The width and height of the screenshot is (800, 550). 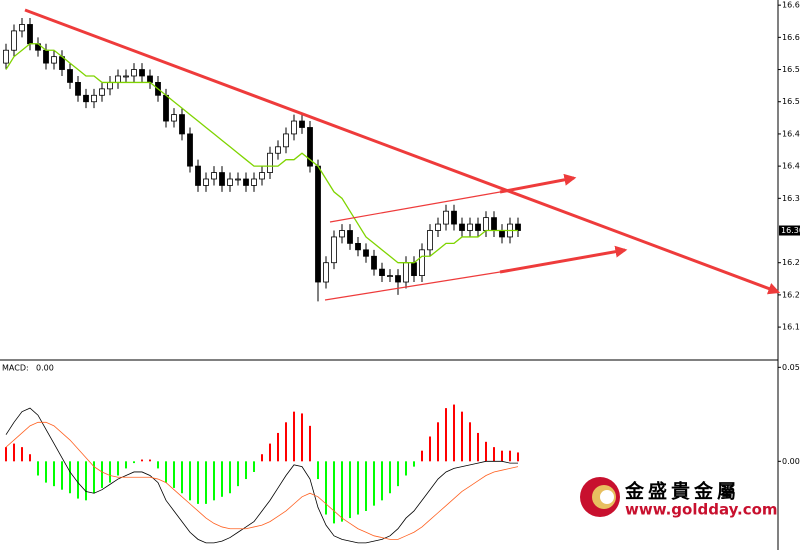 I want to click on channel-lower, so click(x=412, y=286).